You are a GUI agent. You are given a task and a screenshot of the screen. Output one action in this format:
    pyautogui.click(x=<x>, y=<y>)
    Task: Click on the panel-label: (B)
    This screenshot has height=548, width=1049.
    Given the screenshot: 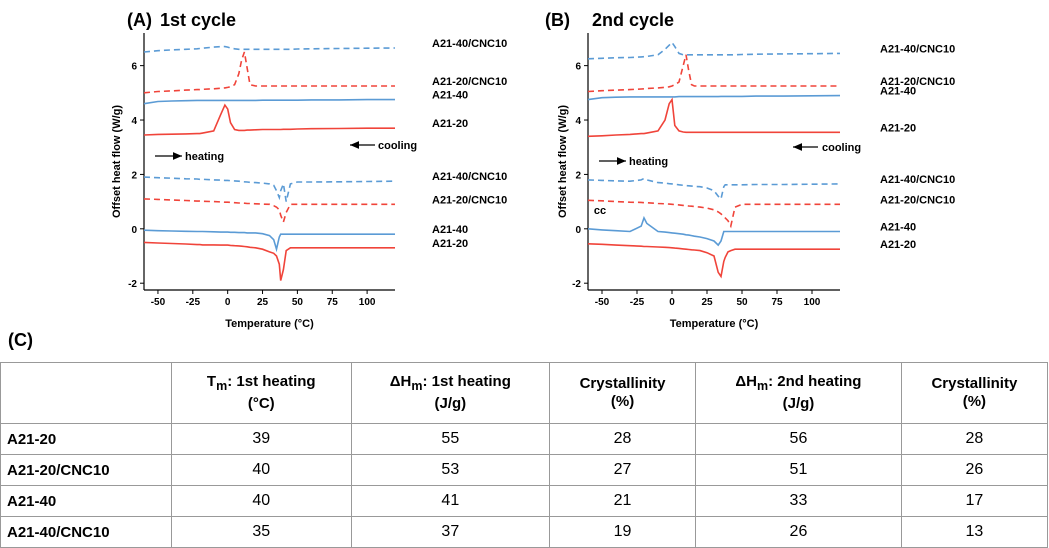 What is the action you would take?
    pyautogui.click(x=557, y=20)
    